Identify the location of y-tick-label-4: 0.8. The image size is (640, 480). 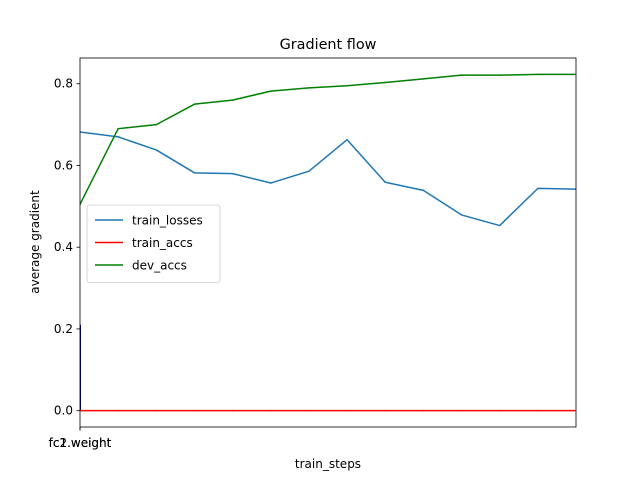
(63, 84).